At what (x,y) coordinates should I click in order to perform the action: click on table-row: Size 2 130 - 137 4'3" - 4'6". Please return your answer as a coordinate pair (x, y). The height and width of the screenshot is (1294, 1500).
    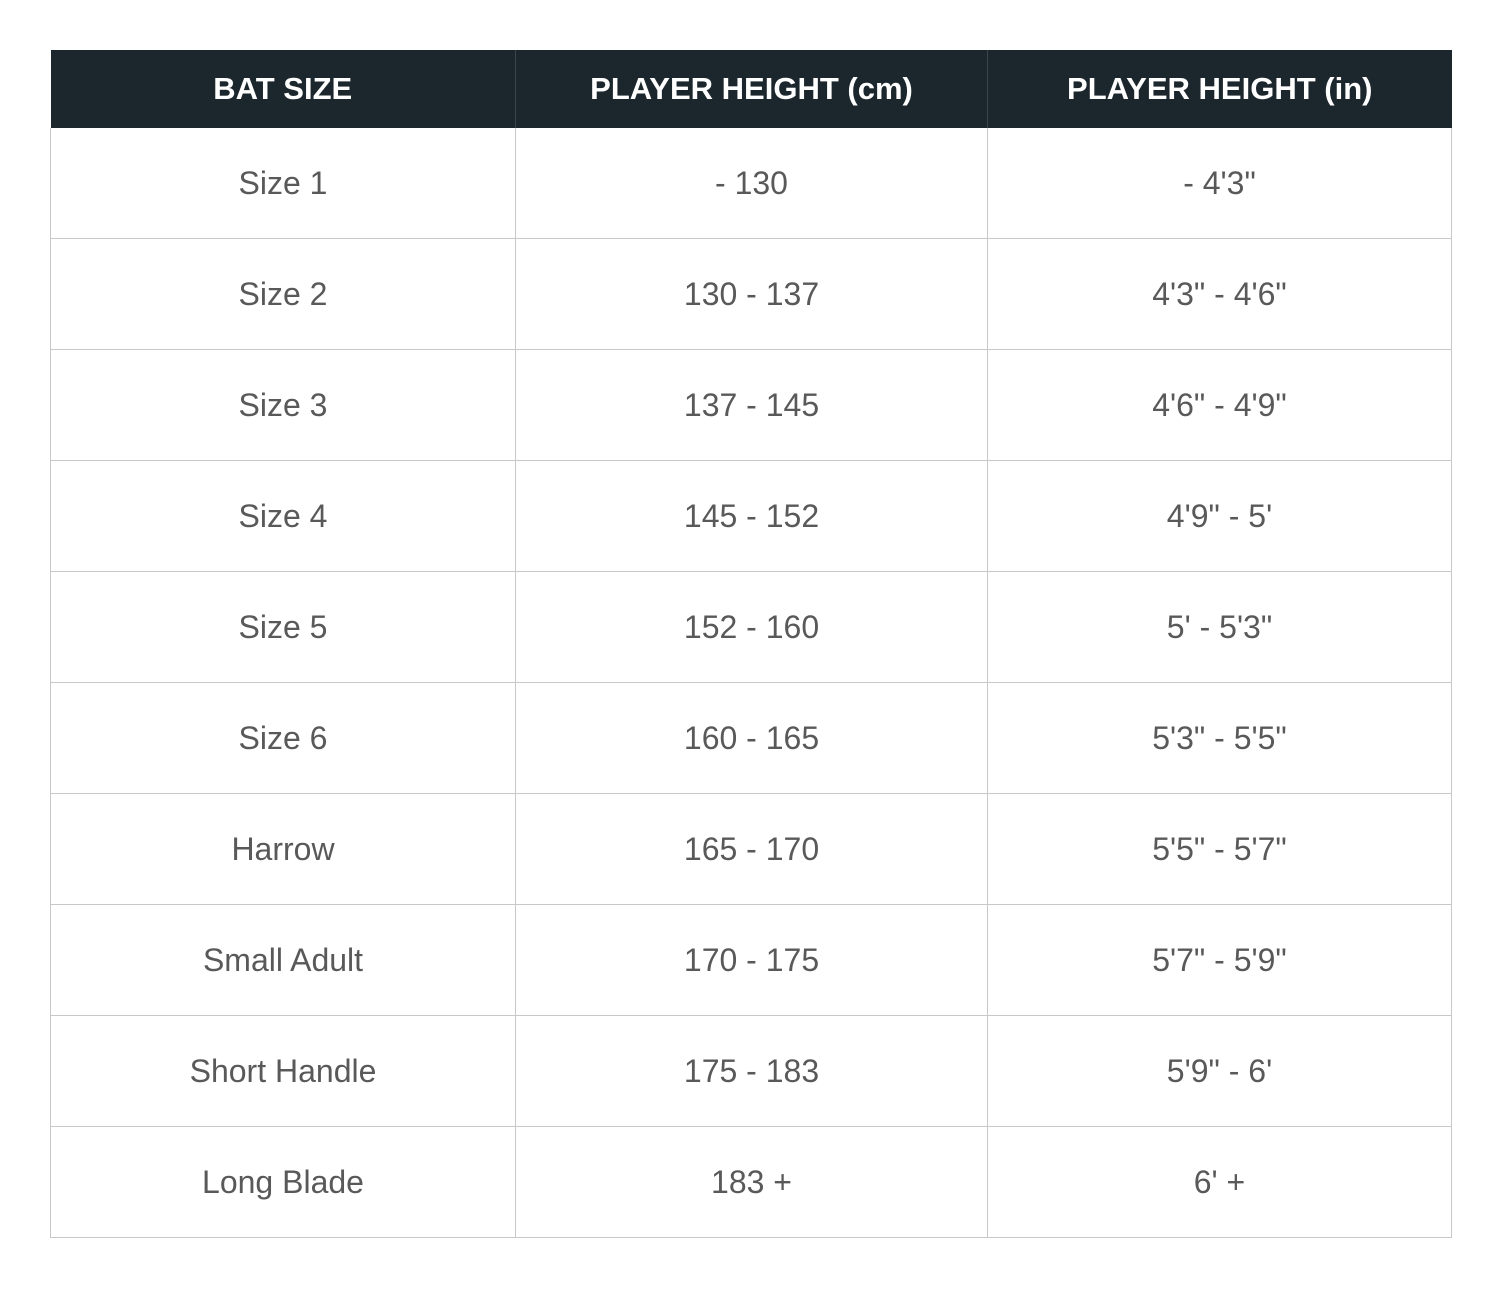
    Looking at the image, I should click on (751, 294).